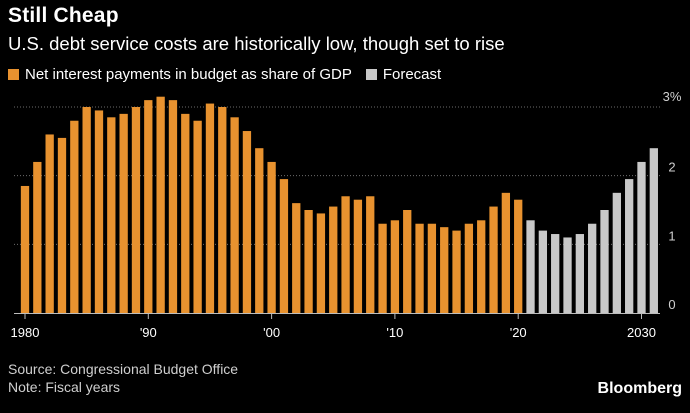  I want to click on x-tick-label: '20, so click(518, 332).